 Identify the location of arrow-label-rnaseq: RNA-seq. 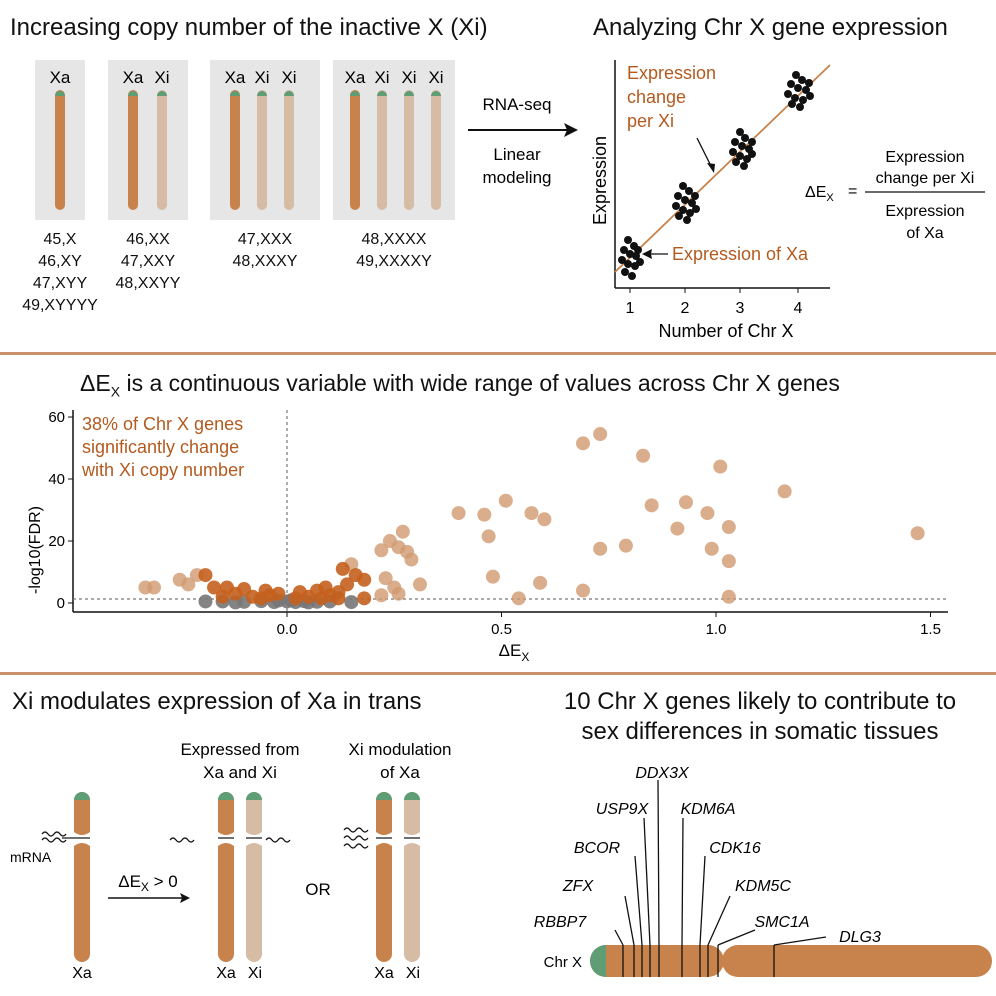
(517, 104).